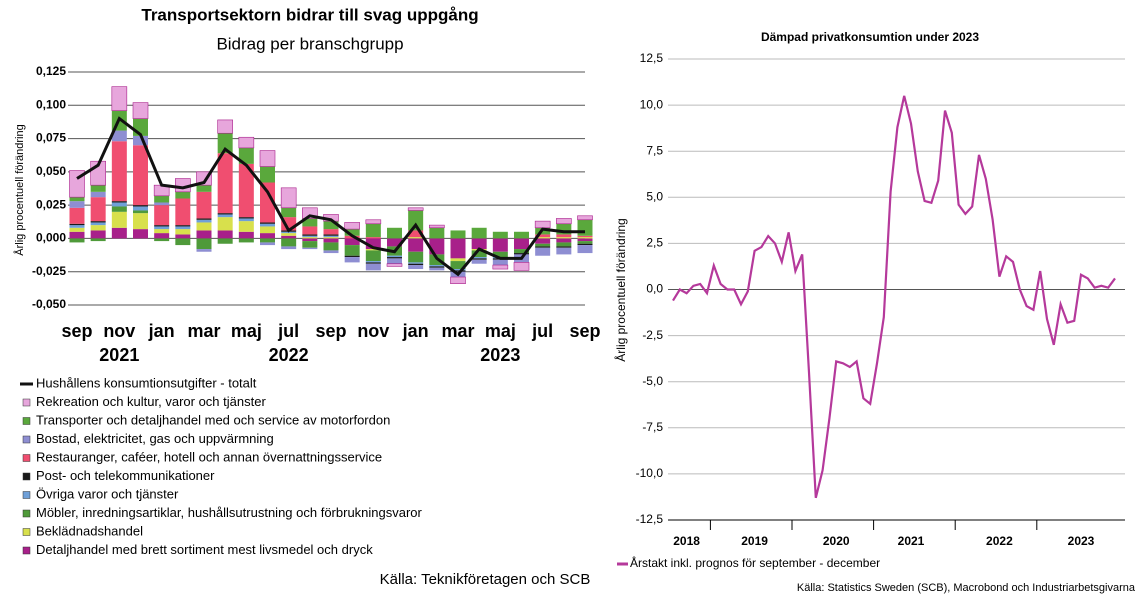  What do you see at coordinates (652, 335) in the screenshot?
I see `y-tick-label: -2,5` at bounding box center [652, 335].